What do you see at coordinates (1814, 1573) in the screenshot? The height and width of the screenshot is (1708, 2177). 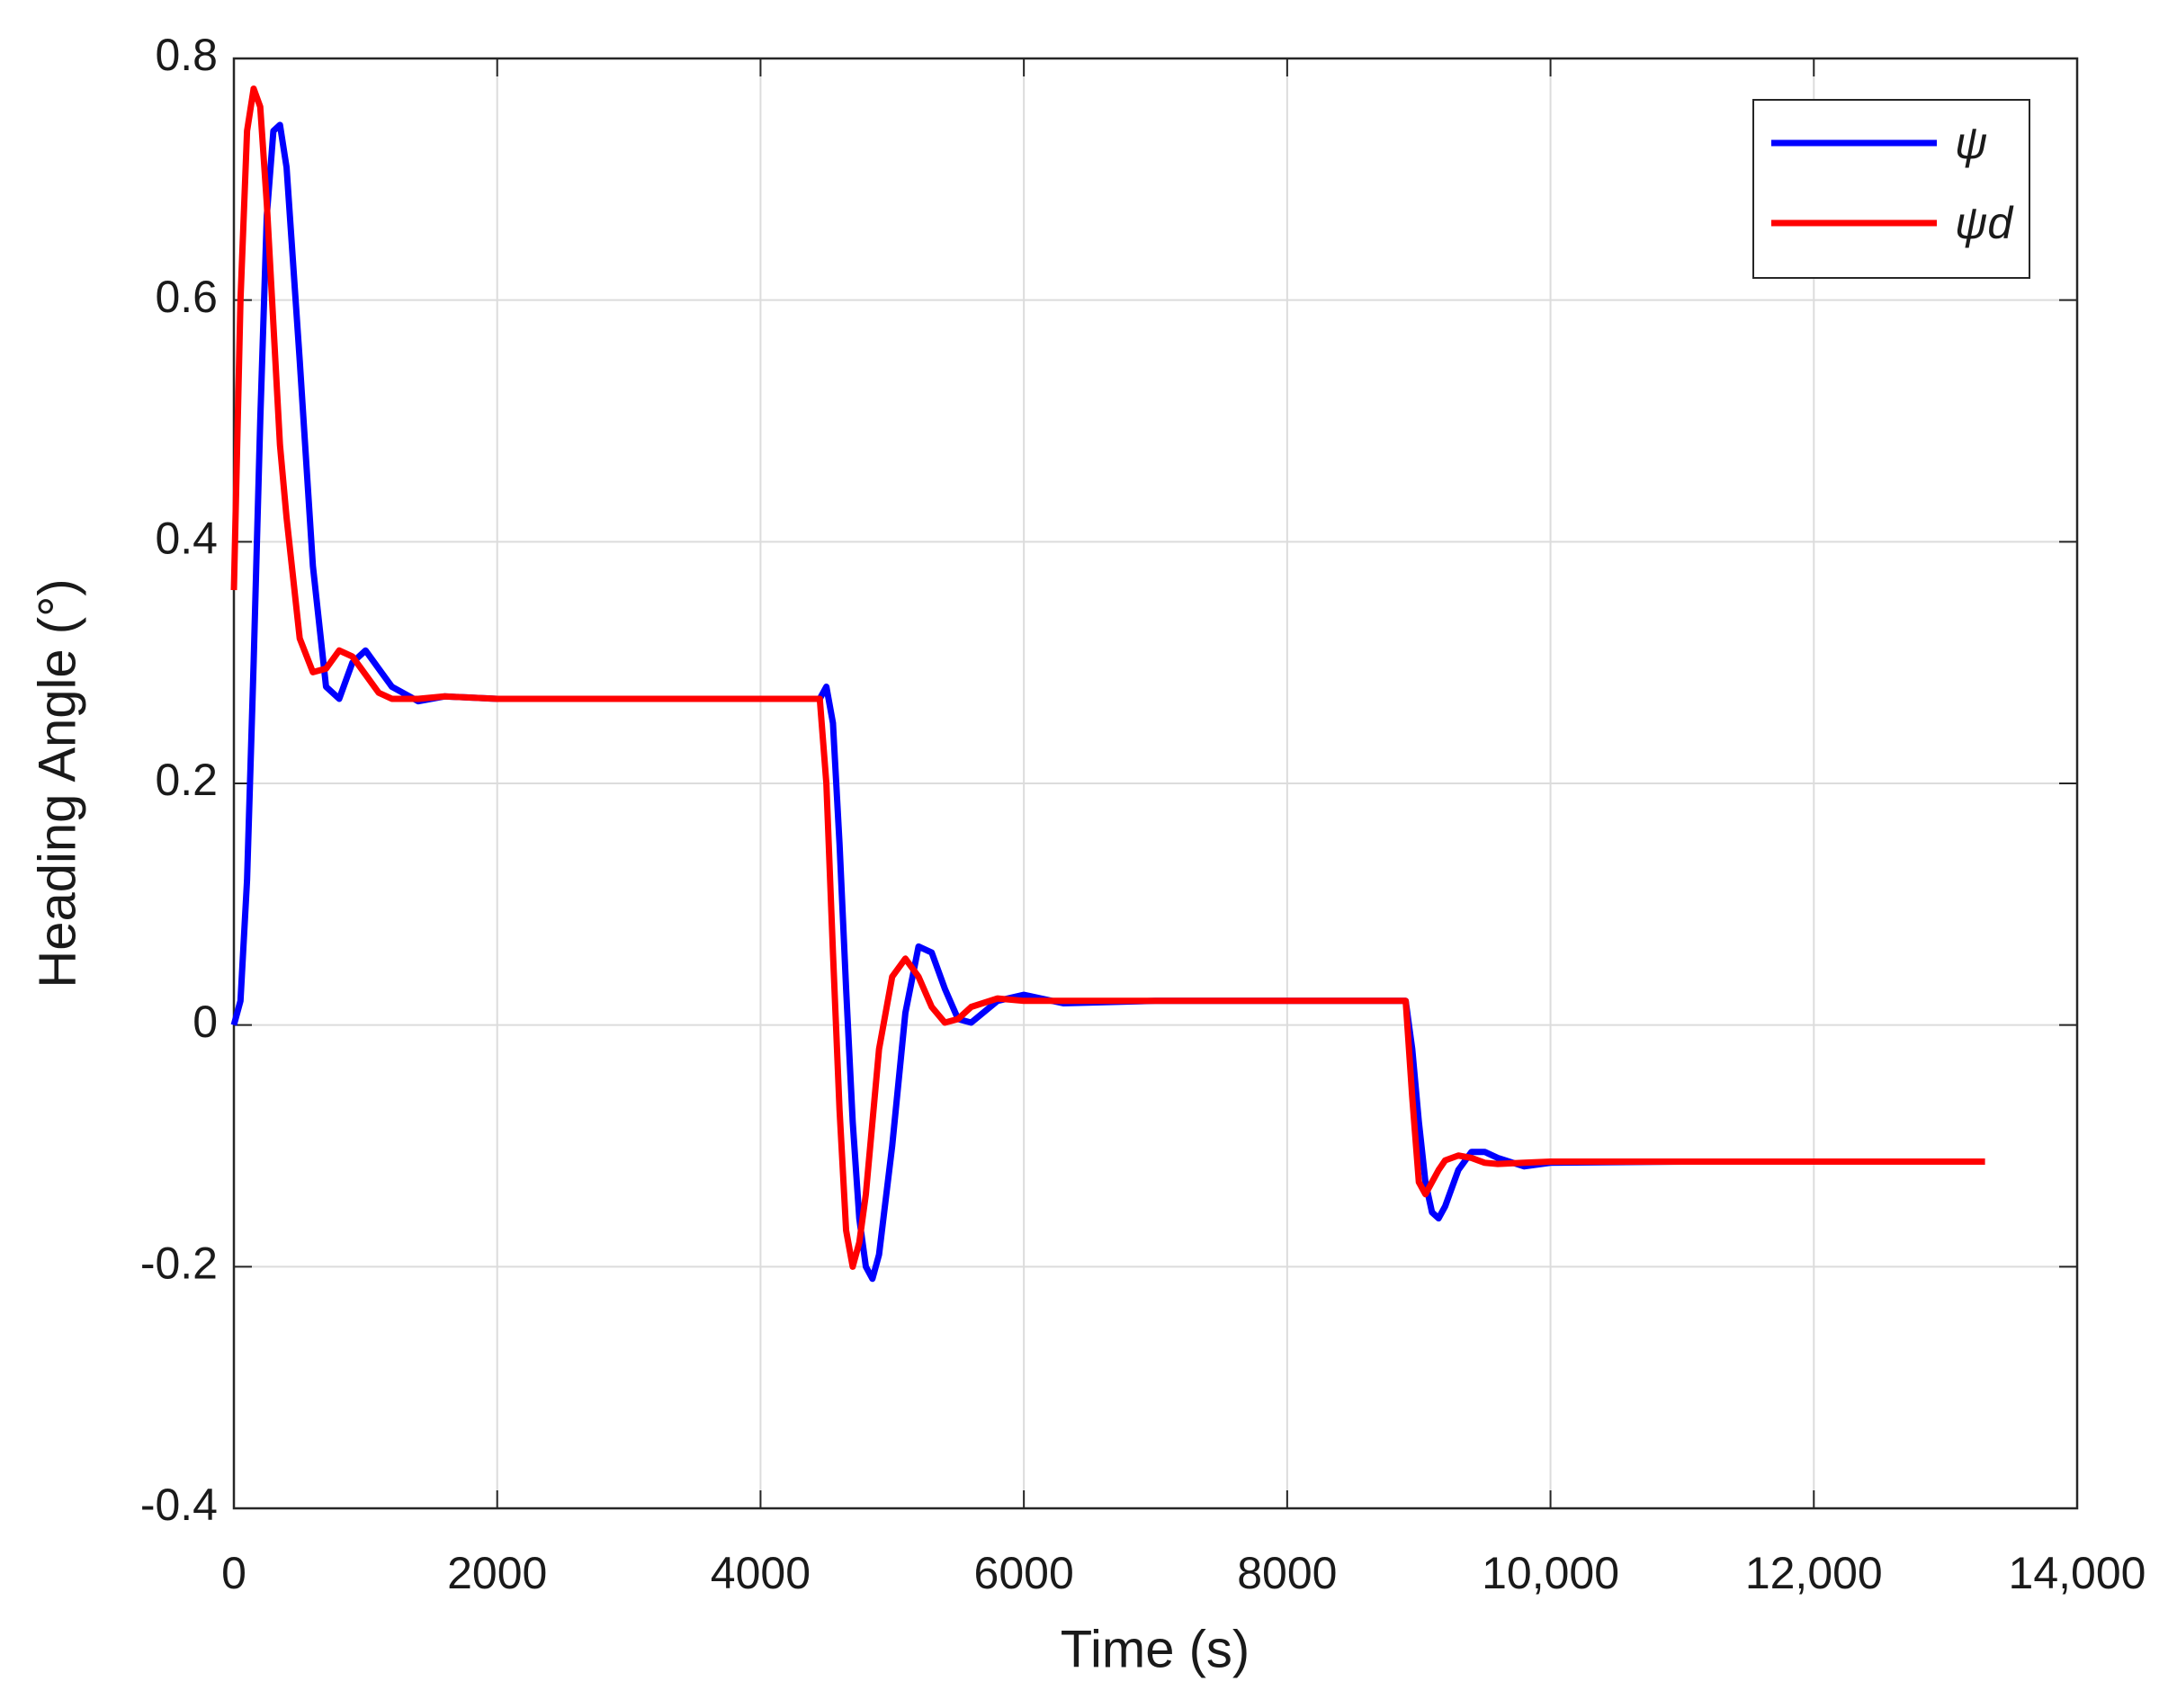 I see `x-tick-label: 12,000` at bounding box center [1814, 1573].